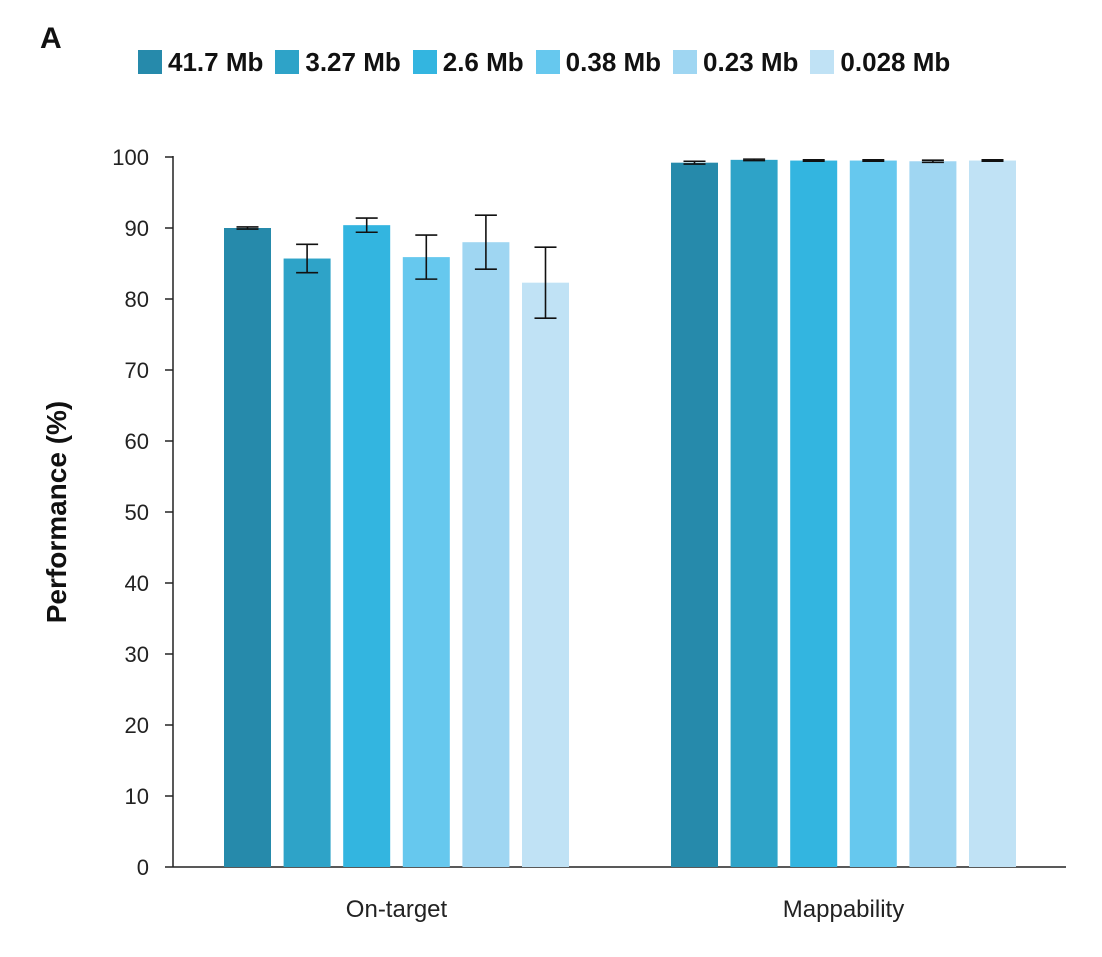  Describe the element at coordinates (137, 299) in the screenshot. I see `y-tick-label: 80` at that location.